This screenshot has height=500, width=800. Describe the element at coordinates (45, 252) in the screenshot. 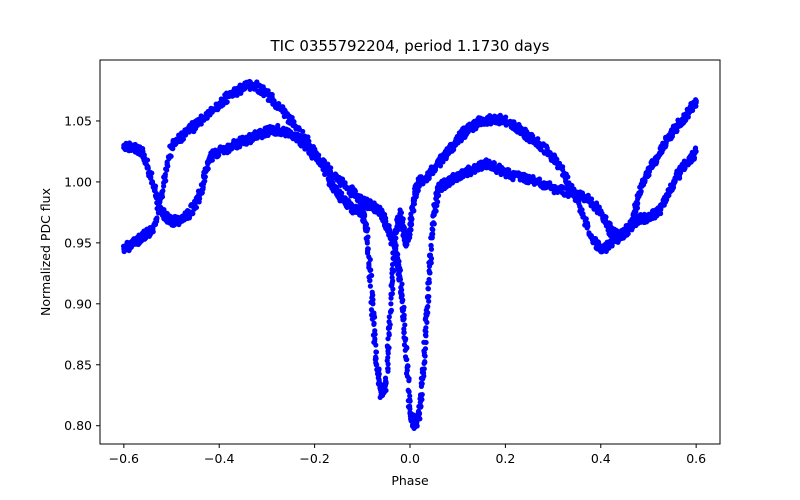

I see `y-axis-label: Normalized PDC flux` at that location.